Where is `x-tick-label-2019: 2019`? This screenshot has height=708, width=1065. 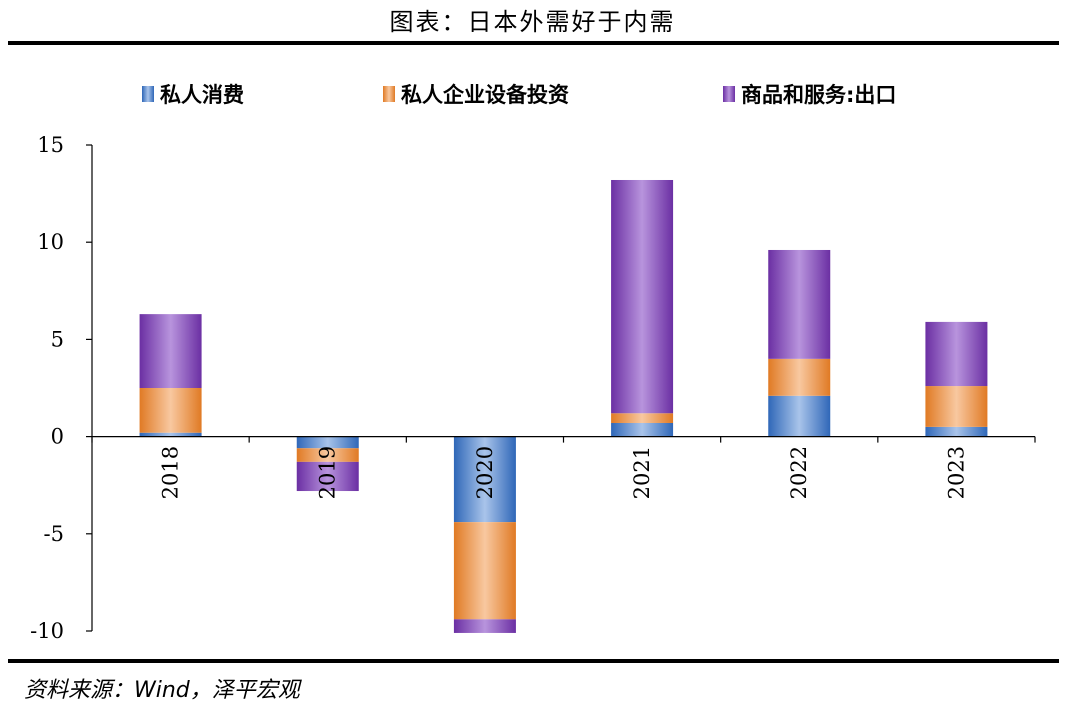 x-tick-label-2019: 2019 is located at coordinates (328, 472).